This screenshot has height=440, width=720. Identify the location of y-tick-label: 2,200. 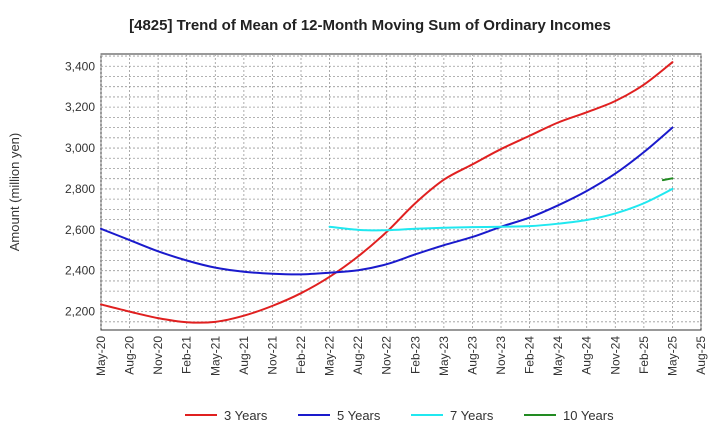
(80, 312).